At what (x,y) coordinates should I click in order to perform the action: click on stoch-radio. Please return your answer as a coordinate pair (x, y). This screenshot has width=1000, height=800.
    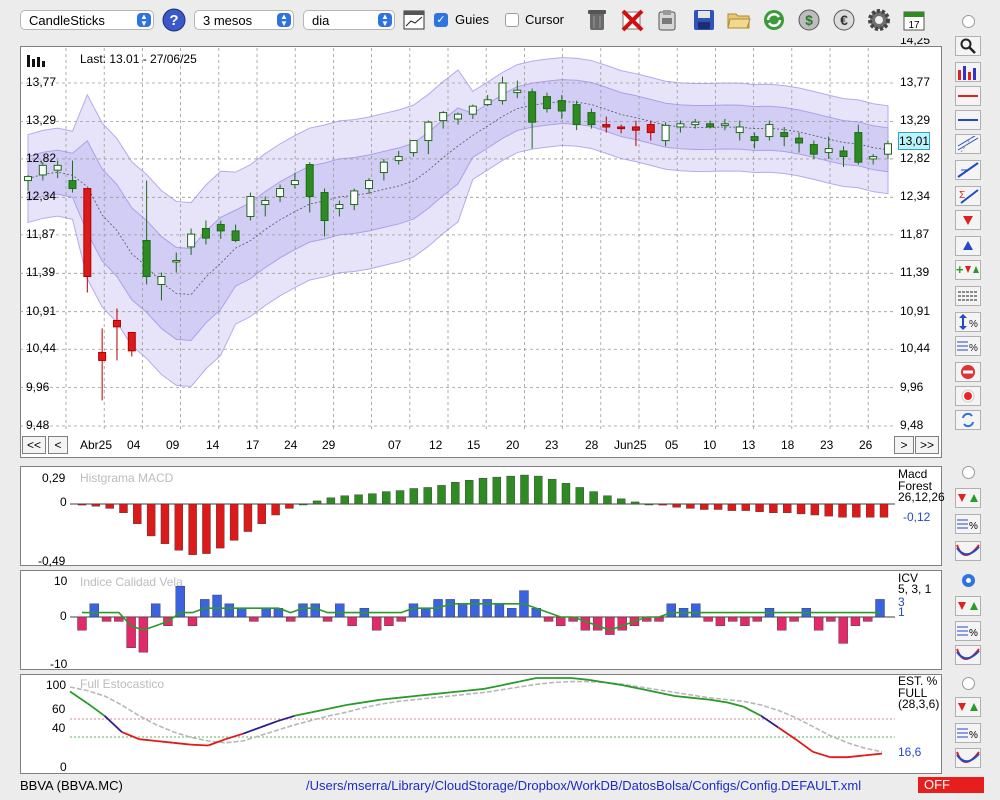
    Looking at the image, I should click on (968, 683).